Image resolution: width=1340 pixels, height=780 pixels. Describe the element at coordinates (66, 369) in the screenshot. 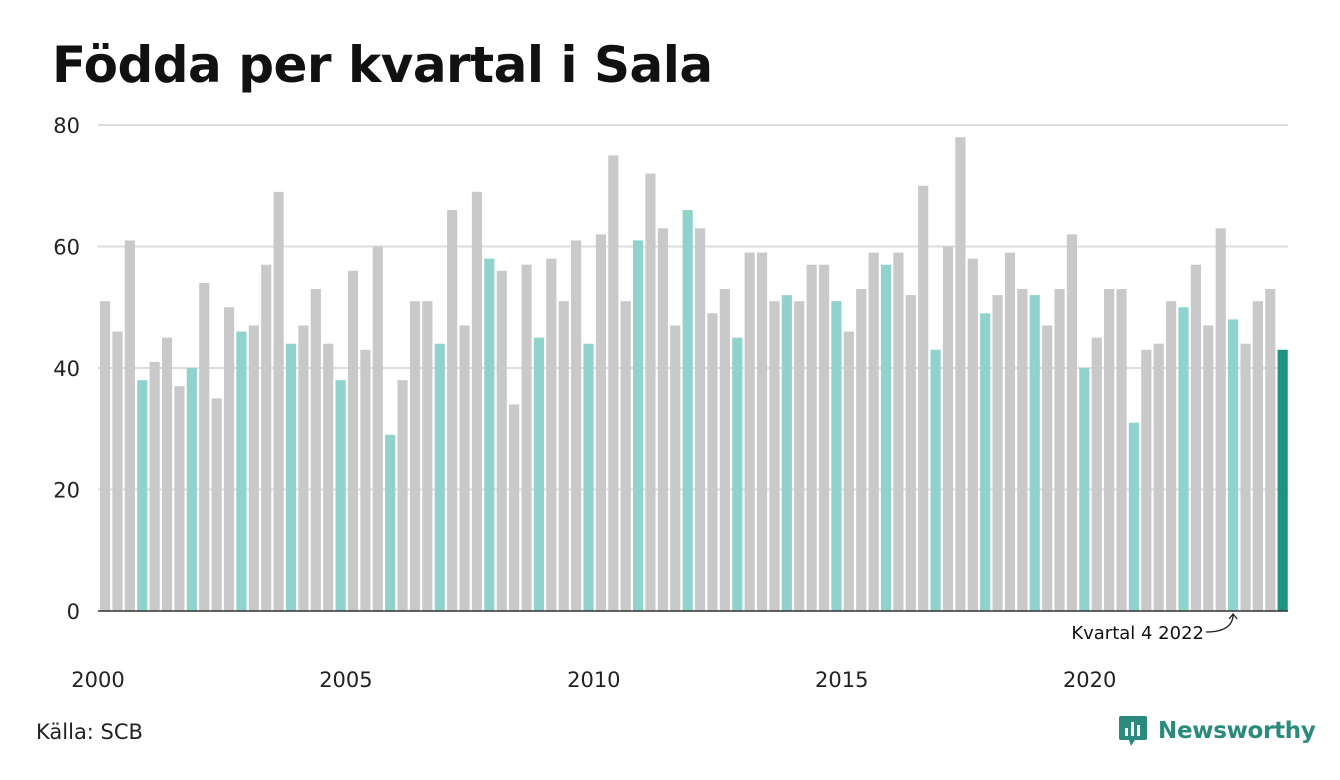

I see `y-axis-ticks: 0 20 40 60 80` at that location.